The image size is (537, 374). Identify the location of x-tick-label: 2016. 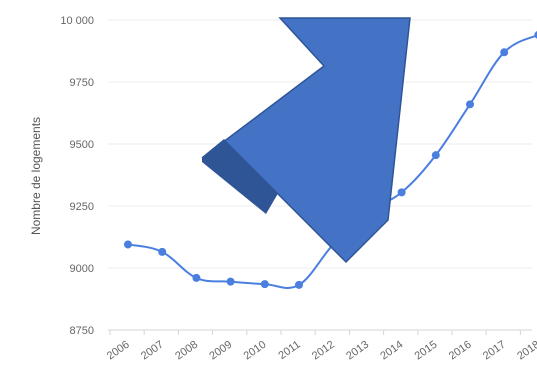
(460, 351).